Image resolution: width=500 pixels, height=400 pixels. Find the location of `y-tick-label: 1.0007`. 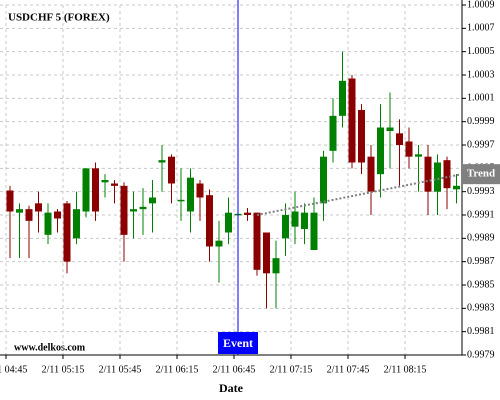

y-tick-label: 1.0007 is located at coordinates (481, 28).